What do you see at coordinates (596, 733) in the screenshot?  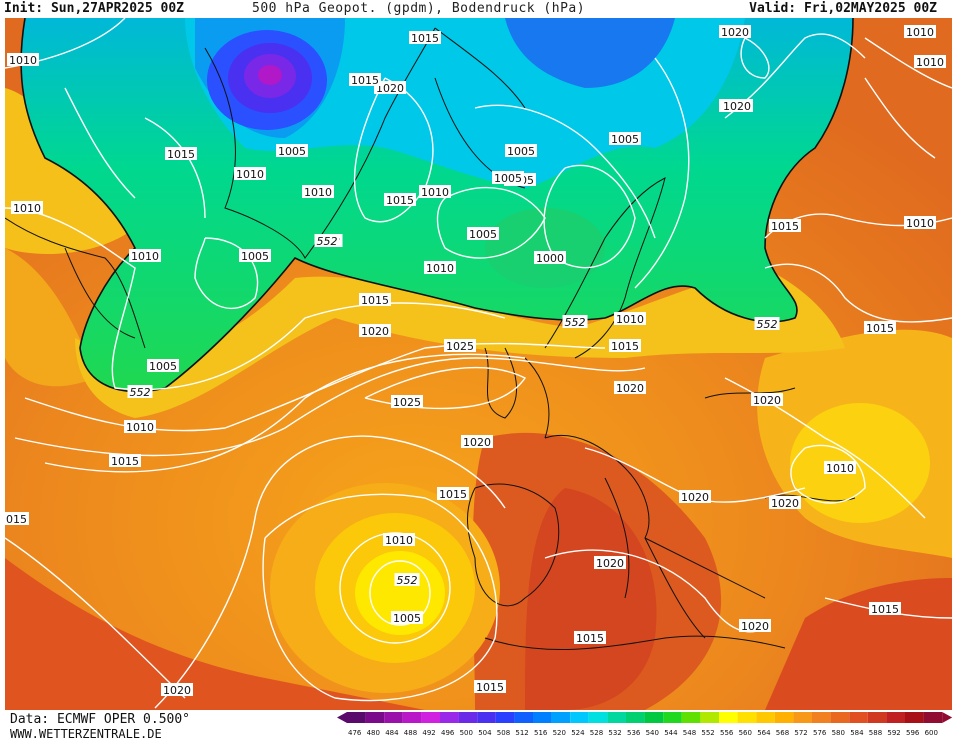 I see `legend-value: 528` at bounding box center [596, 733].